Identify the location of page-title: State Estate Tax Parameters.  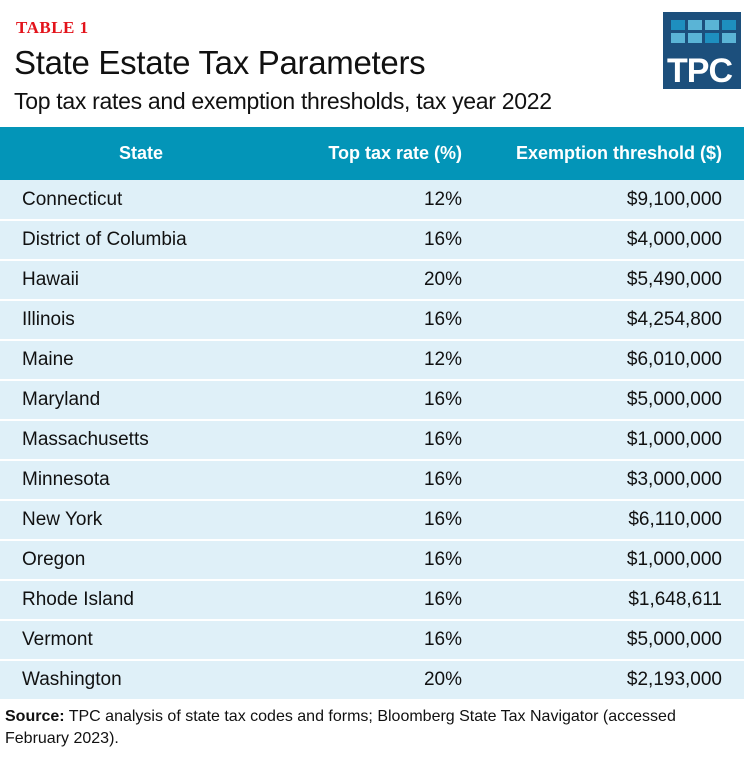
(220, 62).